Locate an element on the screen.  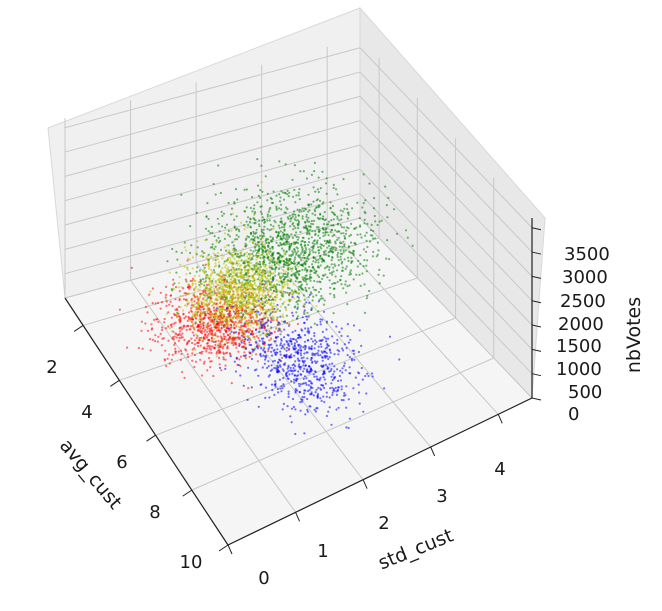
y-tick-mark is located at coordinates (433, 451).